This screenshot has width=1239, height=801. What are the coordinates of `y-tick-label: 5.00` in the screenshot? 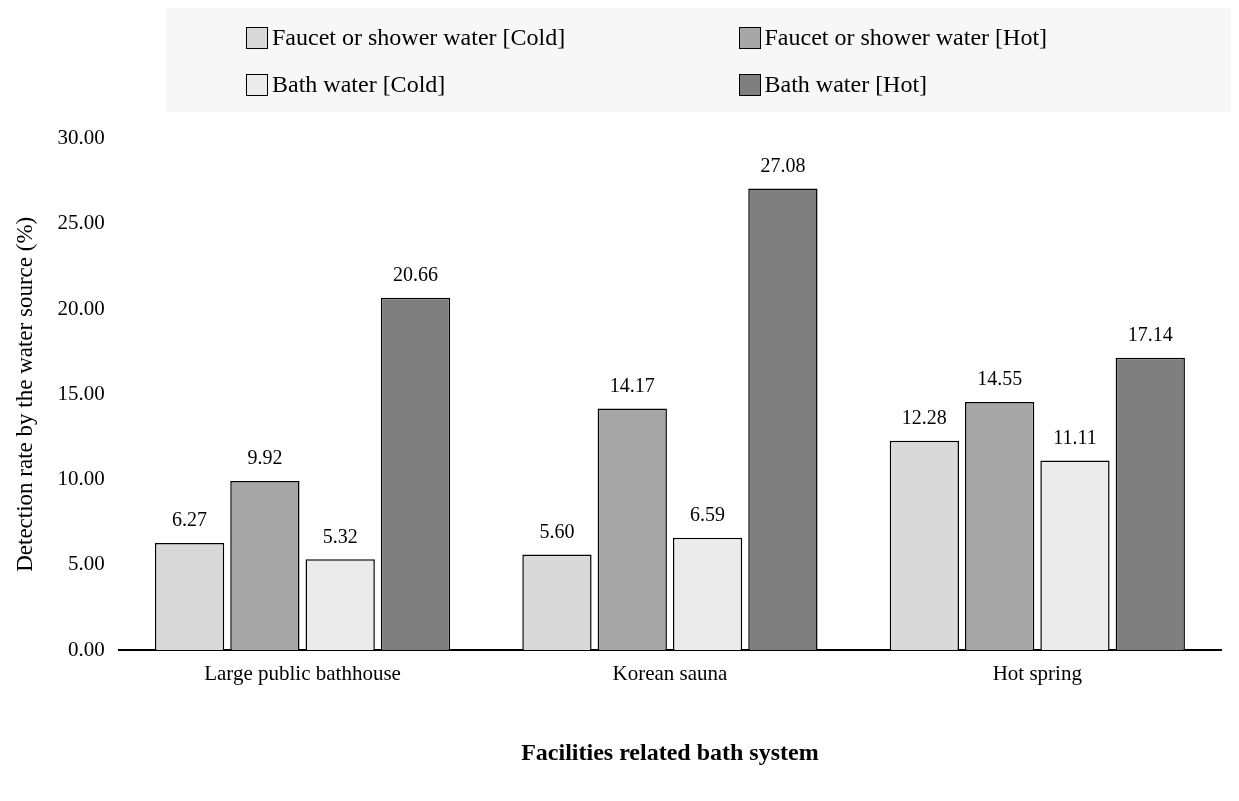 It's located at (86, 563).